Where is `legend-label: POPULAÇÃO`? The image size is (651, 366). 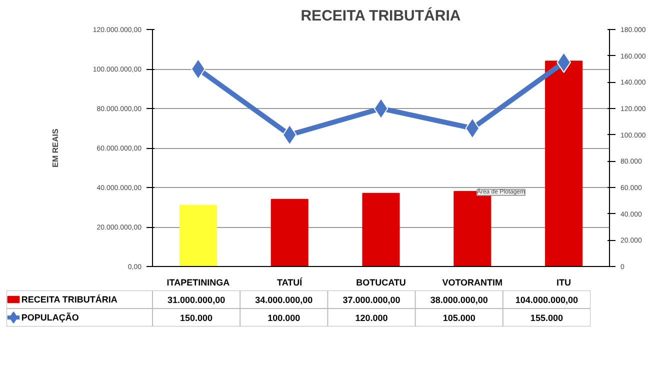
legend-label: POPULAÇÃO is located at coordinates (50, 317).